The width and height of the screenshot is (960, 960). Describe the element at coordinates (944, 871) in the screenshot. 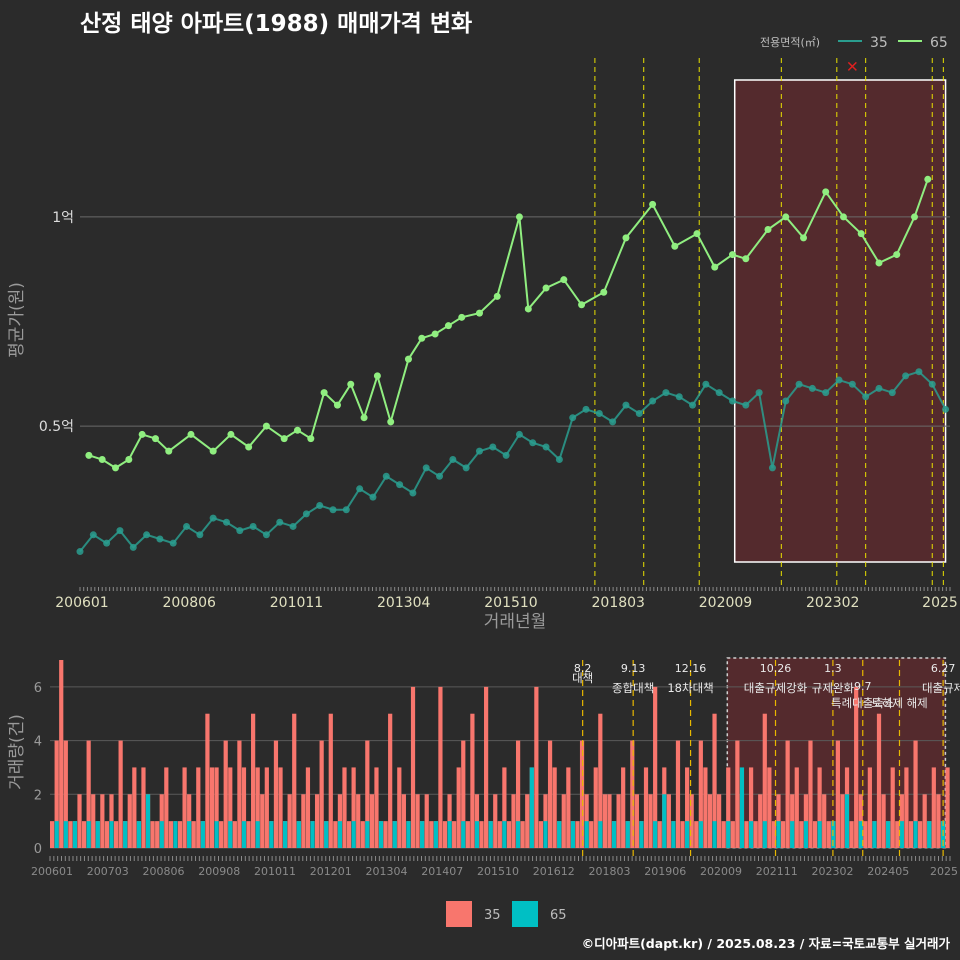

I see `x-tick-label: 2025` at that location.